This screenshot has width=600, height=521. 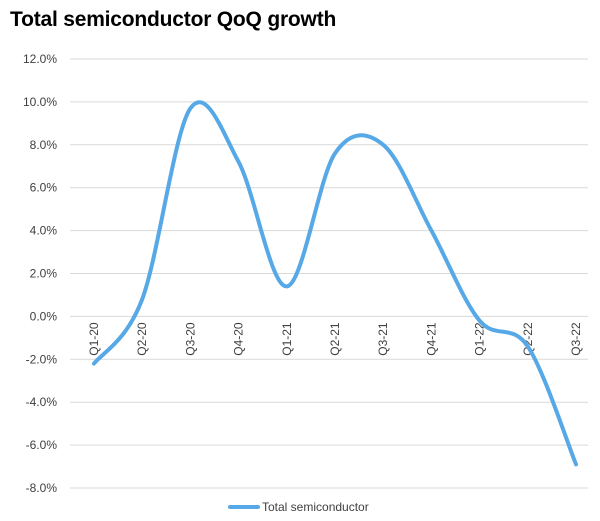 I want to click on x-tick-label: Q3-22, so click(x=576, y=339).